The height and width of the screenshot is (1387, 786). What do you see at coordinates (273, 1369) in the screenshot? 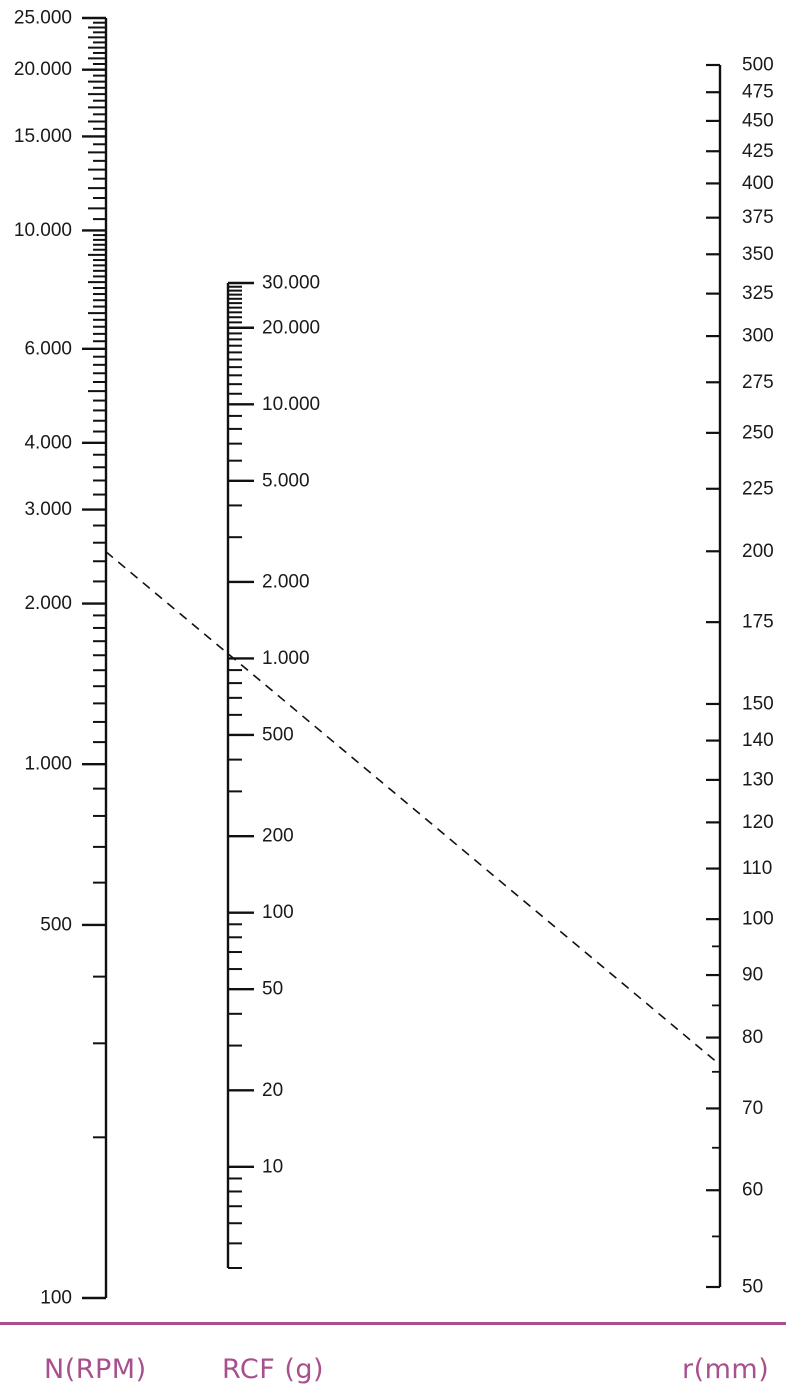
I see `rcf-axis-title: RCF (g)` at bounding box center [273, 1369].